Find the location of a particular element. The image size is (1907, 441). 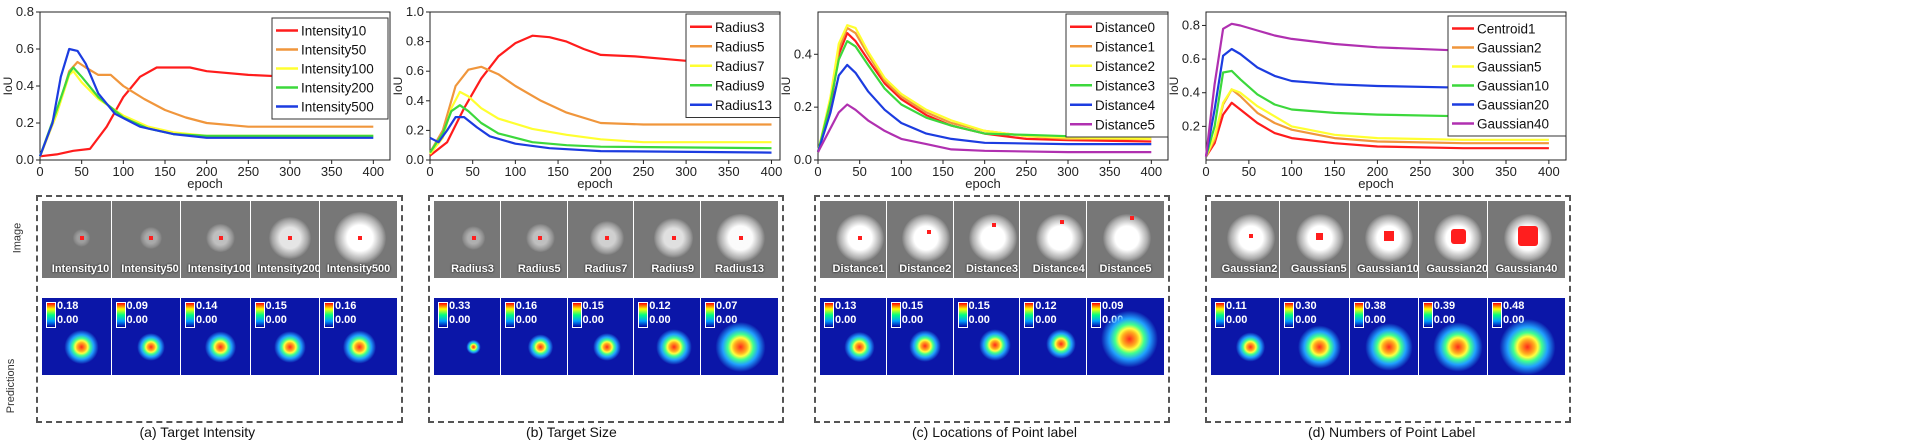

image-label: Intensity500 is located at coordinates (358, 269).